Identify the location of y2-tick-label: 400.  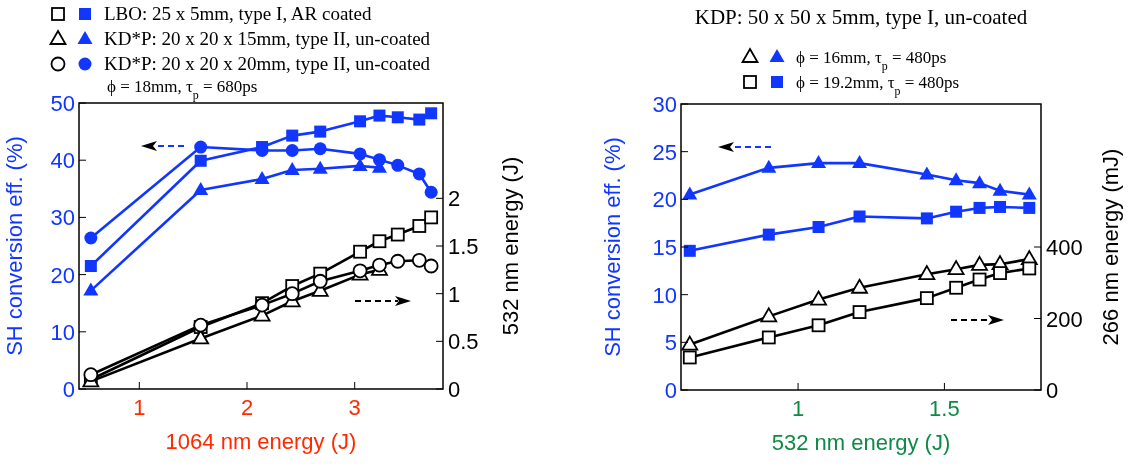
(1064, 247).